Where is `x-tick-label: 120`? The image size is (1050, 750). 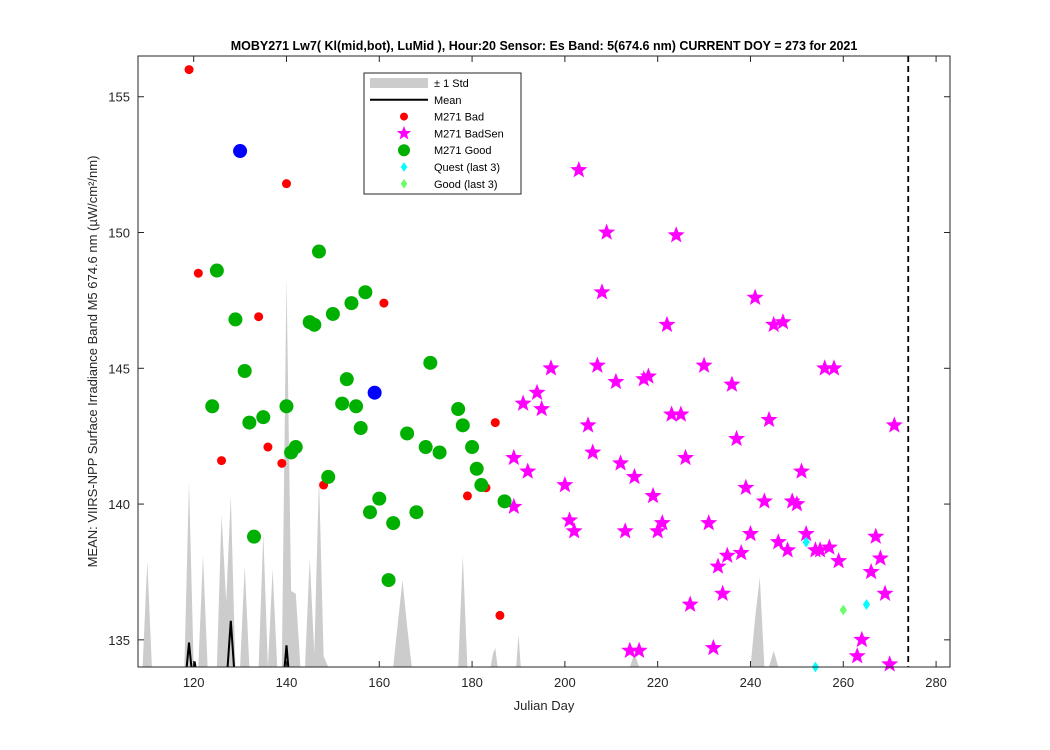 x-tick-label: 120 is located at coordinates (194, 682).